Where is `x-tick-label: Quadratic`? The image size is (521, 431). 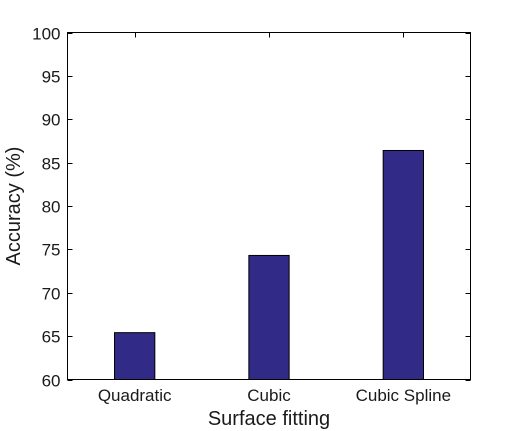
x-tick-label: Quadratic is located at coordinates (135, 395).